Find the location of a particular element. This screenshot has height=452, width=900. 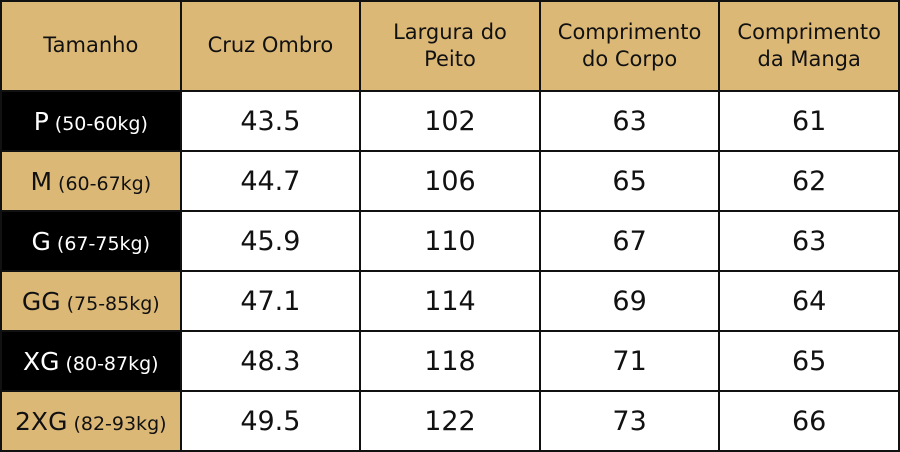

measure-cell: 114 is located at coordinates (450, 301).